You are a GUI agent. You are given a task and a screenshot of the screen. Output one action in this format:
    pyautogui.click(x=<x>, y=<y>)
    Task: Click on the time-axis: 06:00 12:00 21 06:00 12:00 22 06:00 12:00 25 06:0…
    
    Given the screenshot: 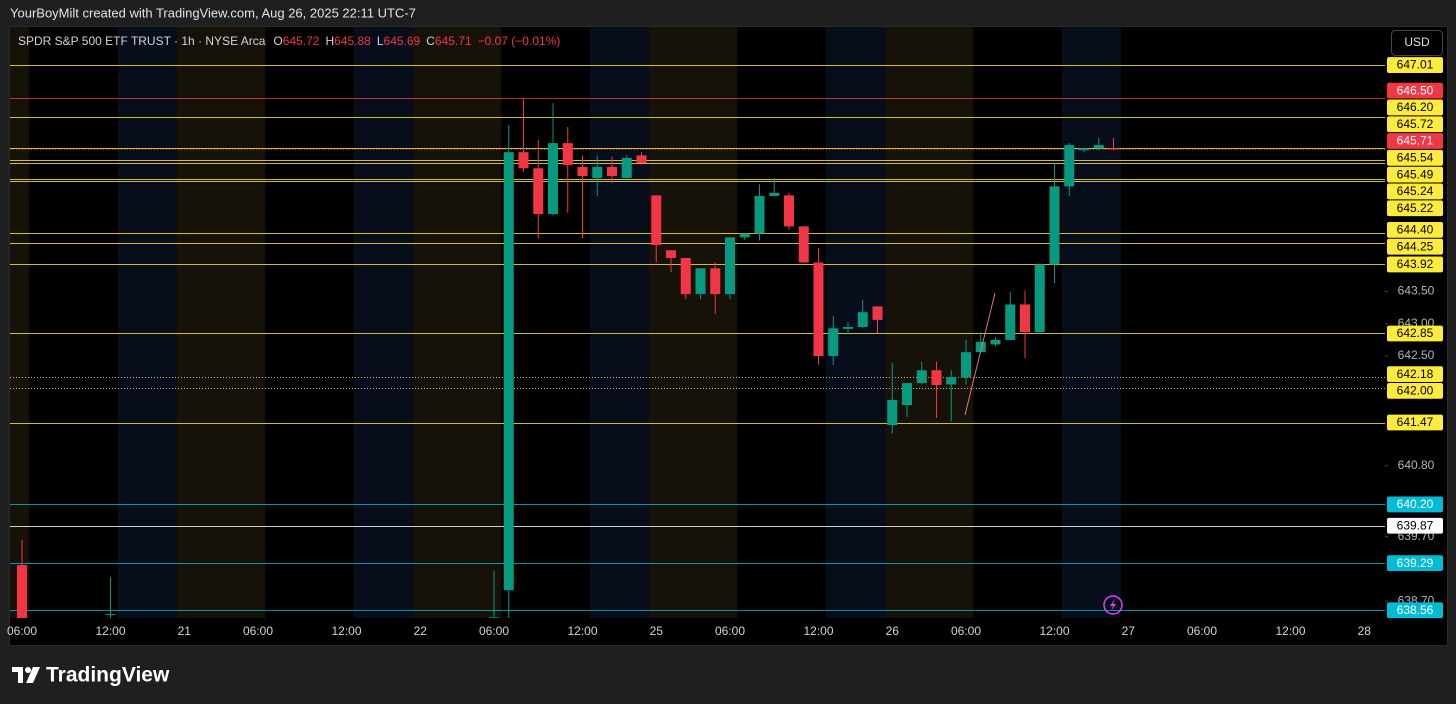 What is the action you would take?
    pyautogui.click(x=689, y=631)
    